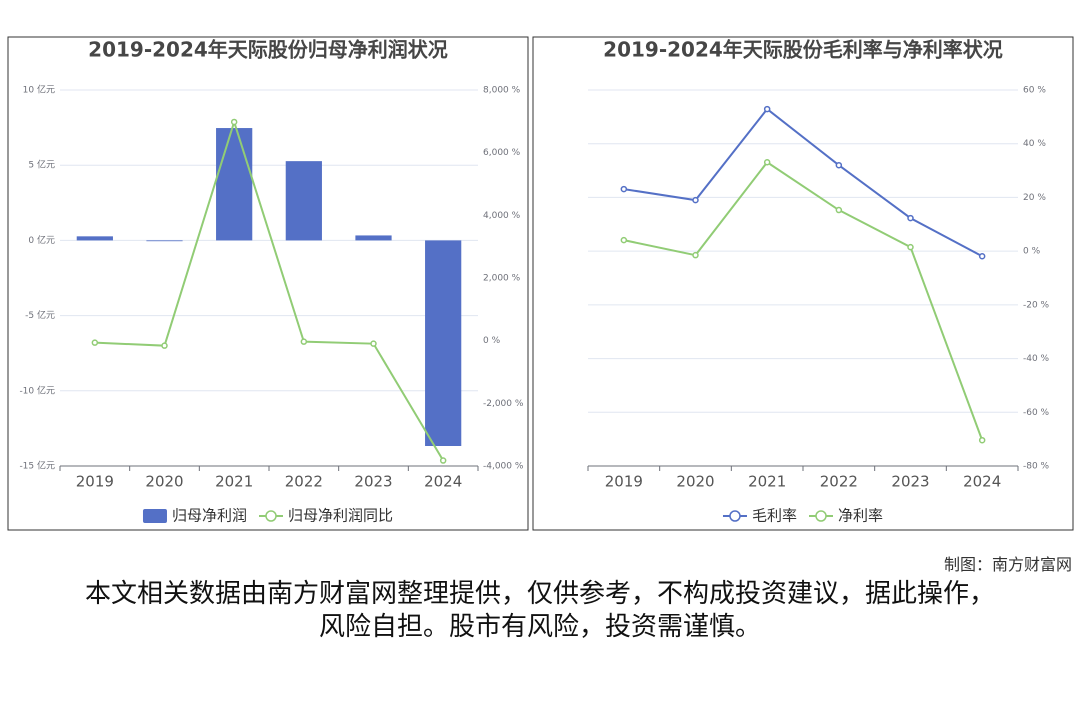 The height and width of the screenshot is (720, 1080). What do you see at coordinates (502, 216) in the screenshot?
I see `y2-tick-label: 4,000 %` at bounding box center [502, 216].